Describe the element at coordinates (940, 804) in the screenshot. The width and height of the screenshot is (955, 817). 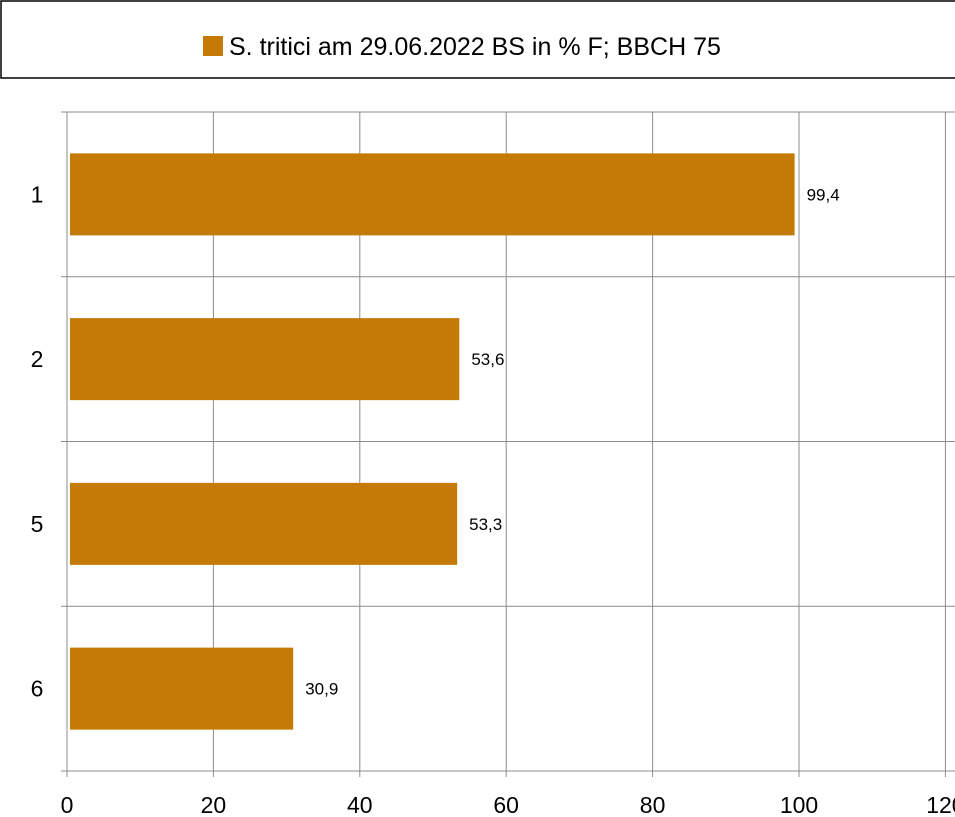
I see `x-tick-label: 120` at that location.